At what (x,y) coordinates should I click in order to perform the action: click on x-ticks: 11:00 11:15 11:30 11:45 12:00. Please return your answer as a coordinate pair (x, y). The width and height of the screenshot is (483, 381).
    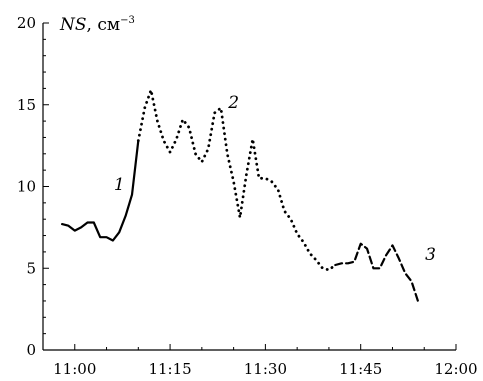
    Looking at the image, I should click on (260, 361).